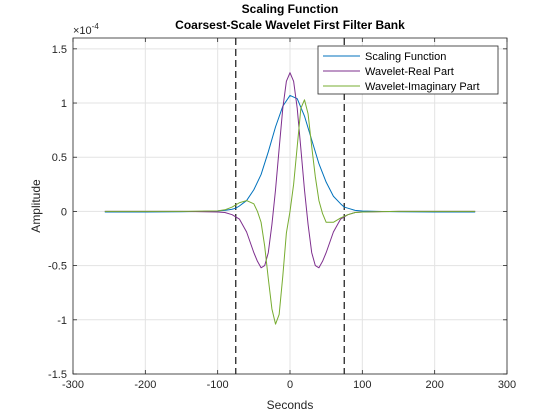  I want to click on y-tick-label: 1.5, so click(59, 50).